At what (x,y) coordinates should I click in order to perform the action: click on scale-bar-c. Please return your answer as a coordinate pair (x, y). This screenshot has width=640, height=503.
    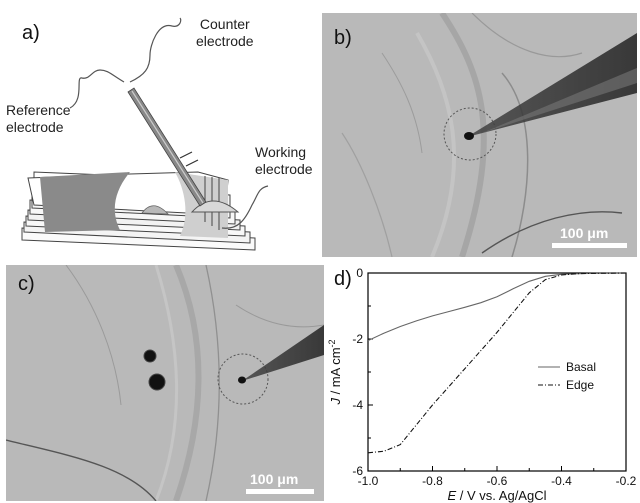
    Looking at the image, I should click on (280, 491).